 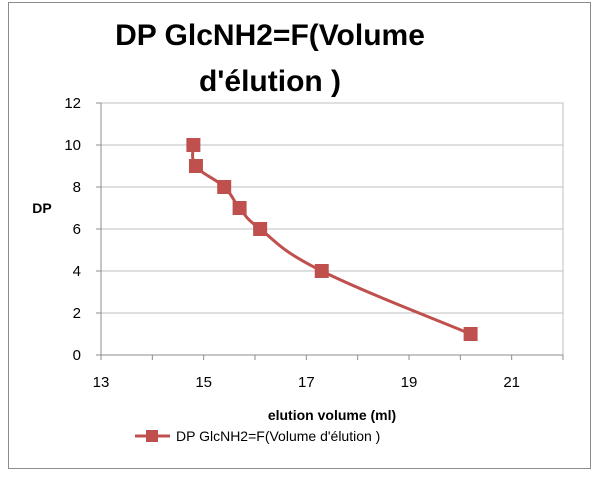 I want to click on legend-label: DP GlcNH2=F(Volume d'élution ), so click(x=278, y=436).